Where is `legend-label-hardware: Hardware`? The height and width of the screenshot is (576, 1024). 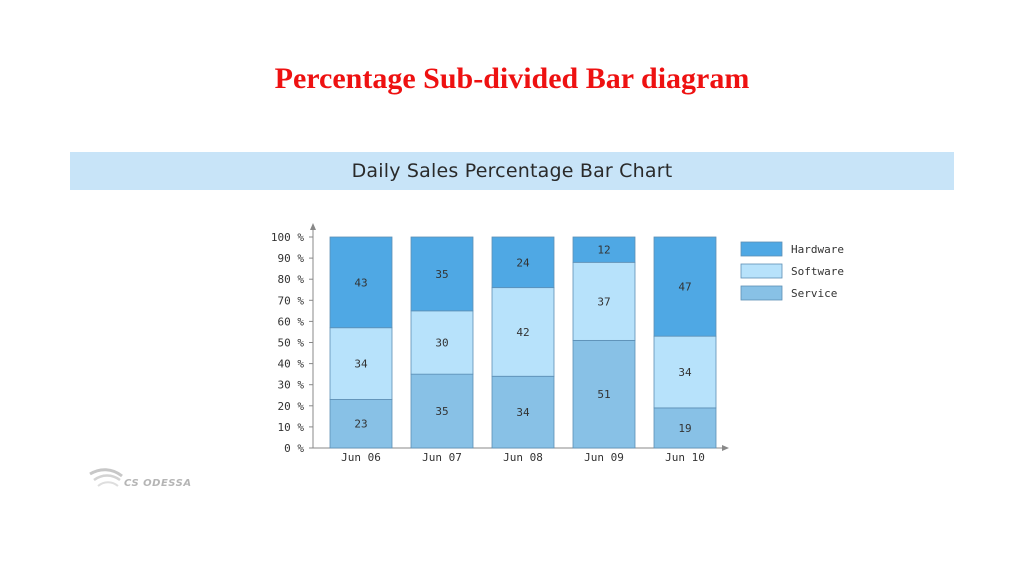 legend-label-hardware: Hardware is located at coordinates (817, 249).